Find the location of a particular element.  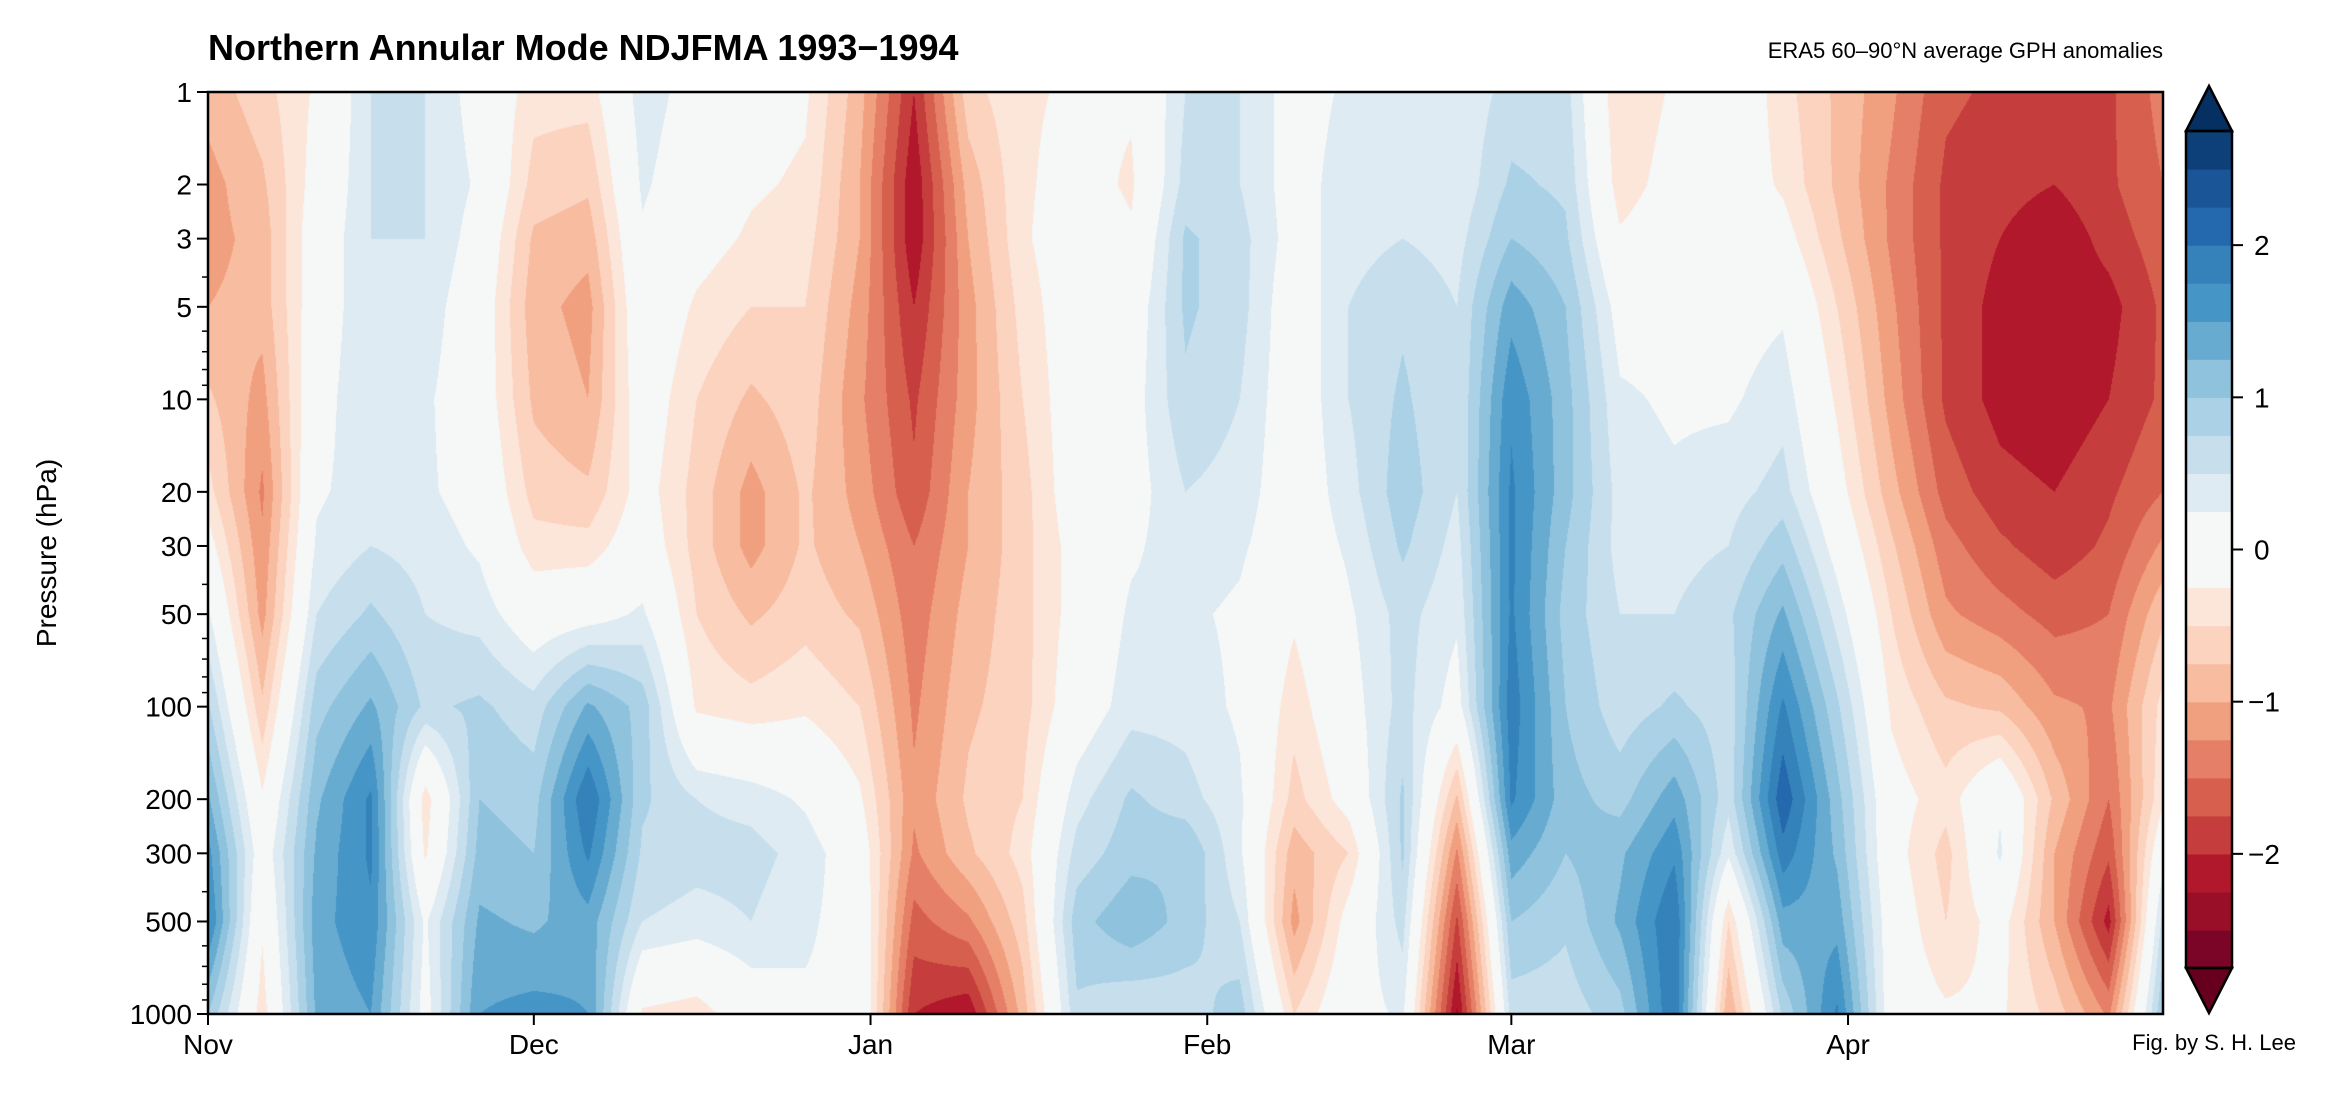

x-tick-label: Nov is located at coordinates (208, 1044).